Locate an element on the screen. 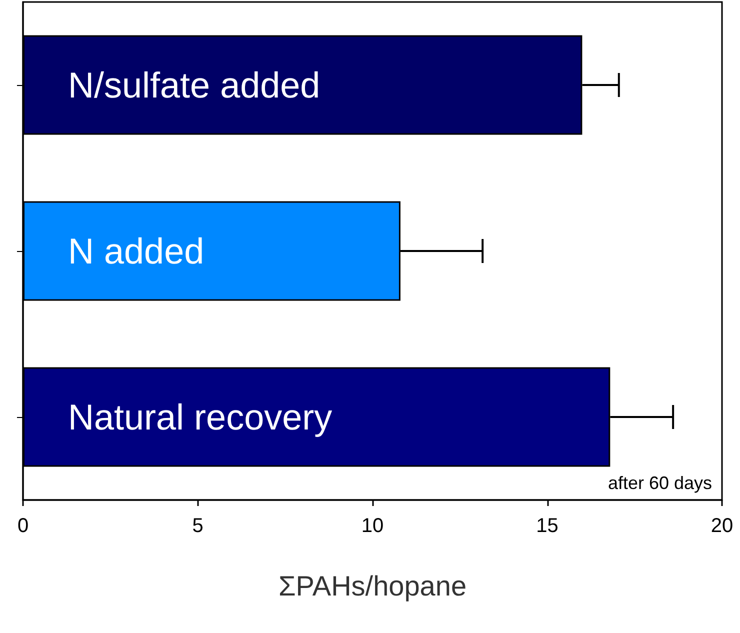 This screenshot has height=633, width=740. y-tick-label: N added is located at coordinates (136, 251).